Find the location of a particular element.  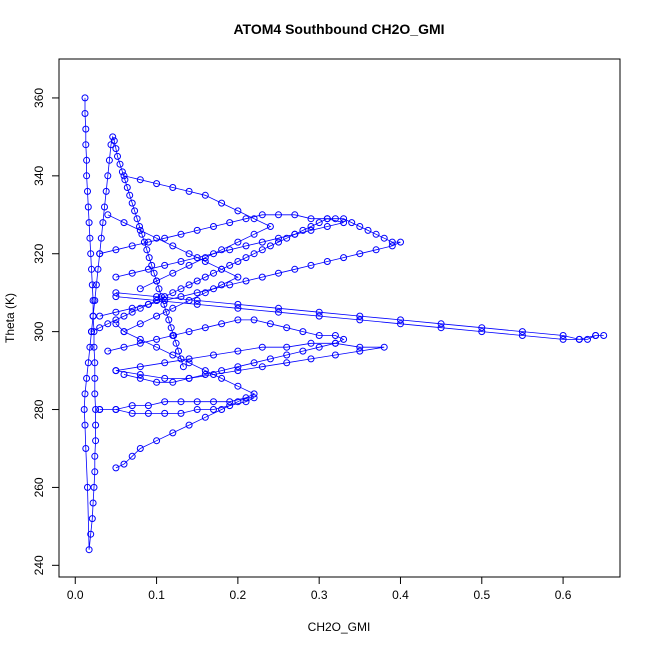

y-tick-label: 240 is located at coordinates (39, 565).